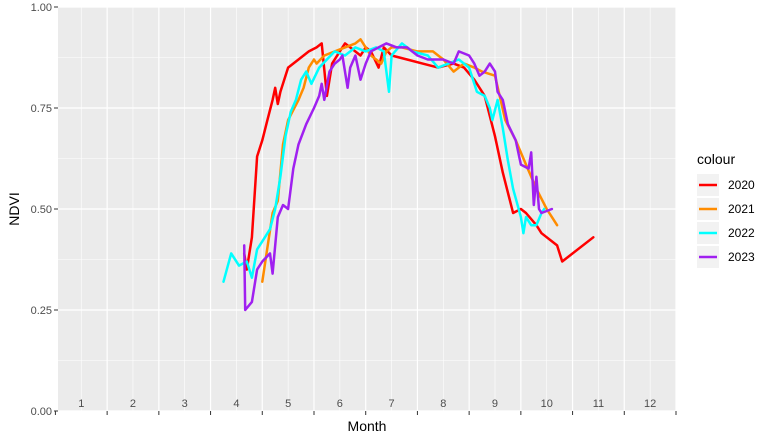 Image resolution: width=773 pixels, height=442 pixels. I want to click on y-tick-label: 0.50, so click(41, 210).